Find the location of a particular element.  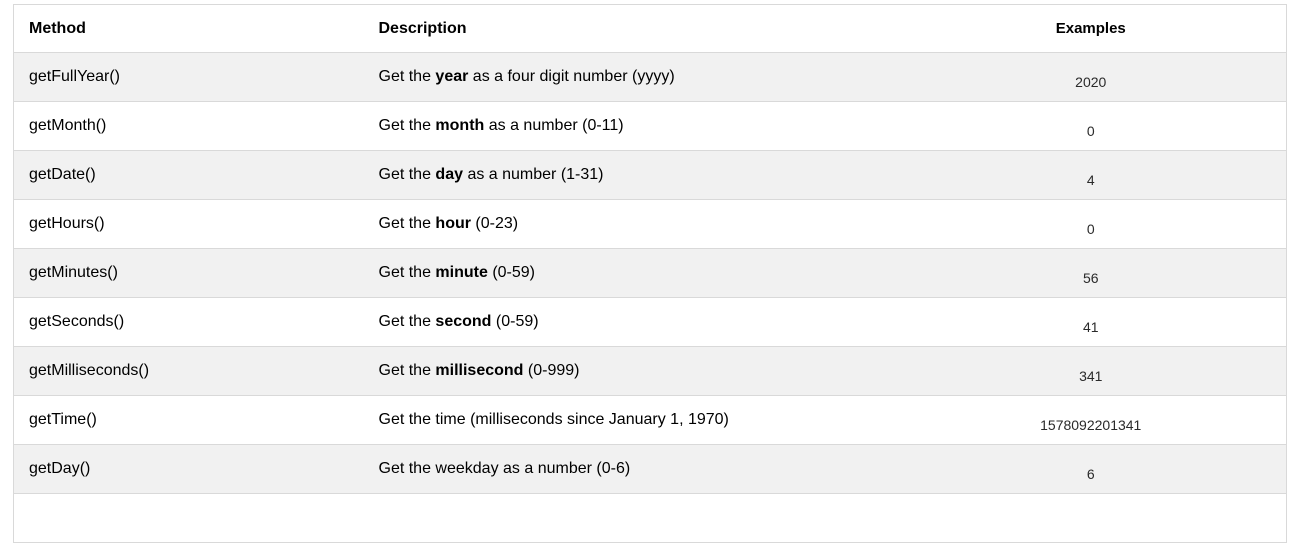

table-row-getseconds: getSeconds() Get the second (0-59) 41 is located at coordinates (650, 322).